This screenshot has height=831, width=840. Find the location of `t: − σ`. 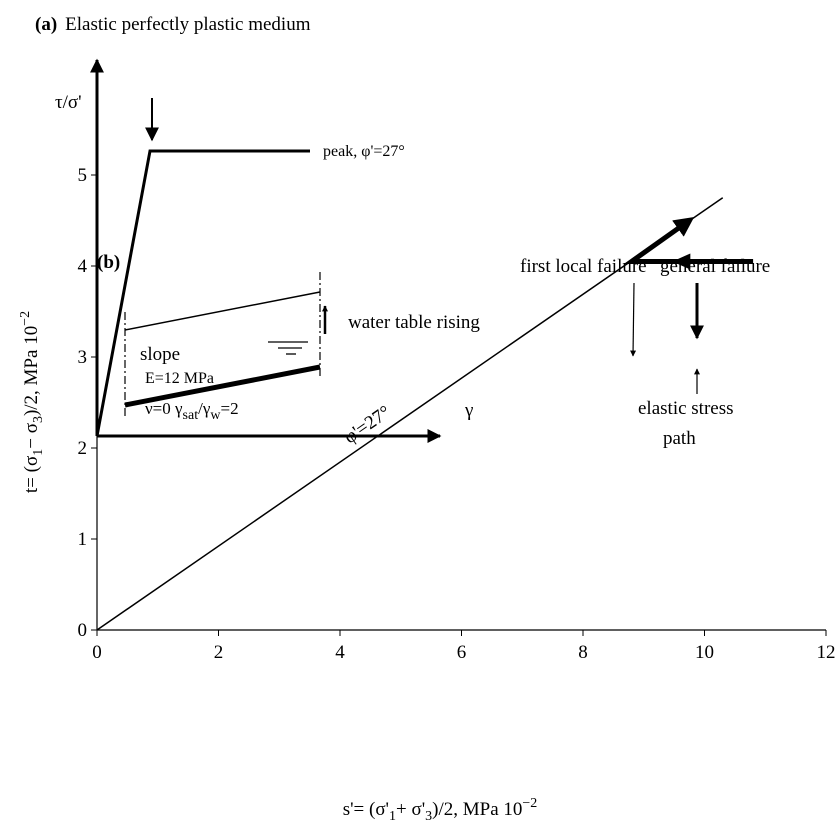

t: − σ is located at coordinates (31, 436).